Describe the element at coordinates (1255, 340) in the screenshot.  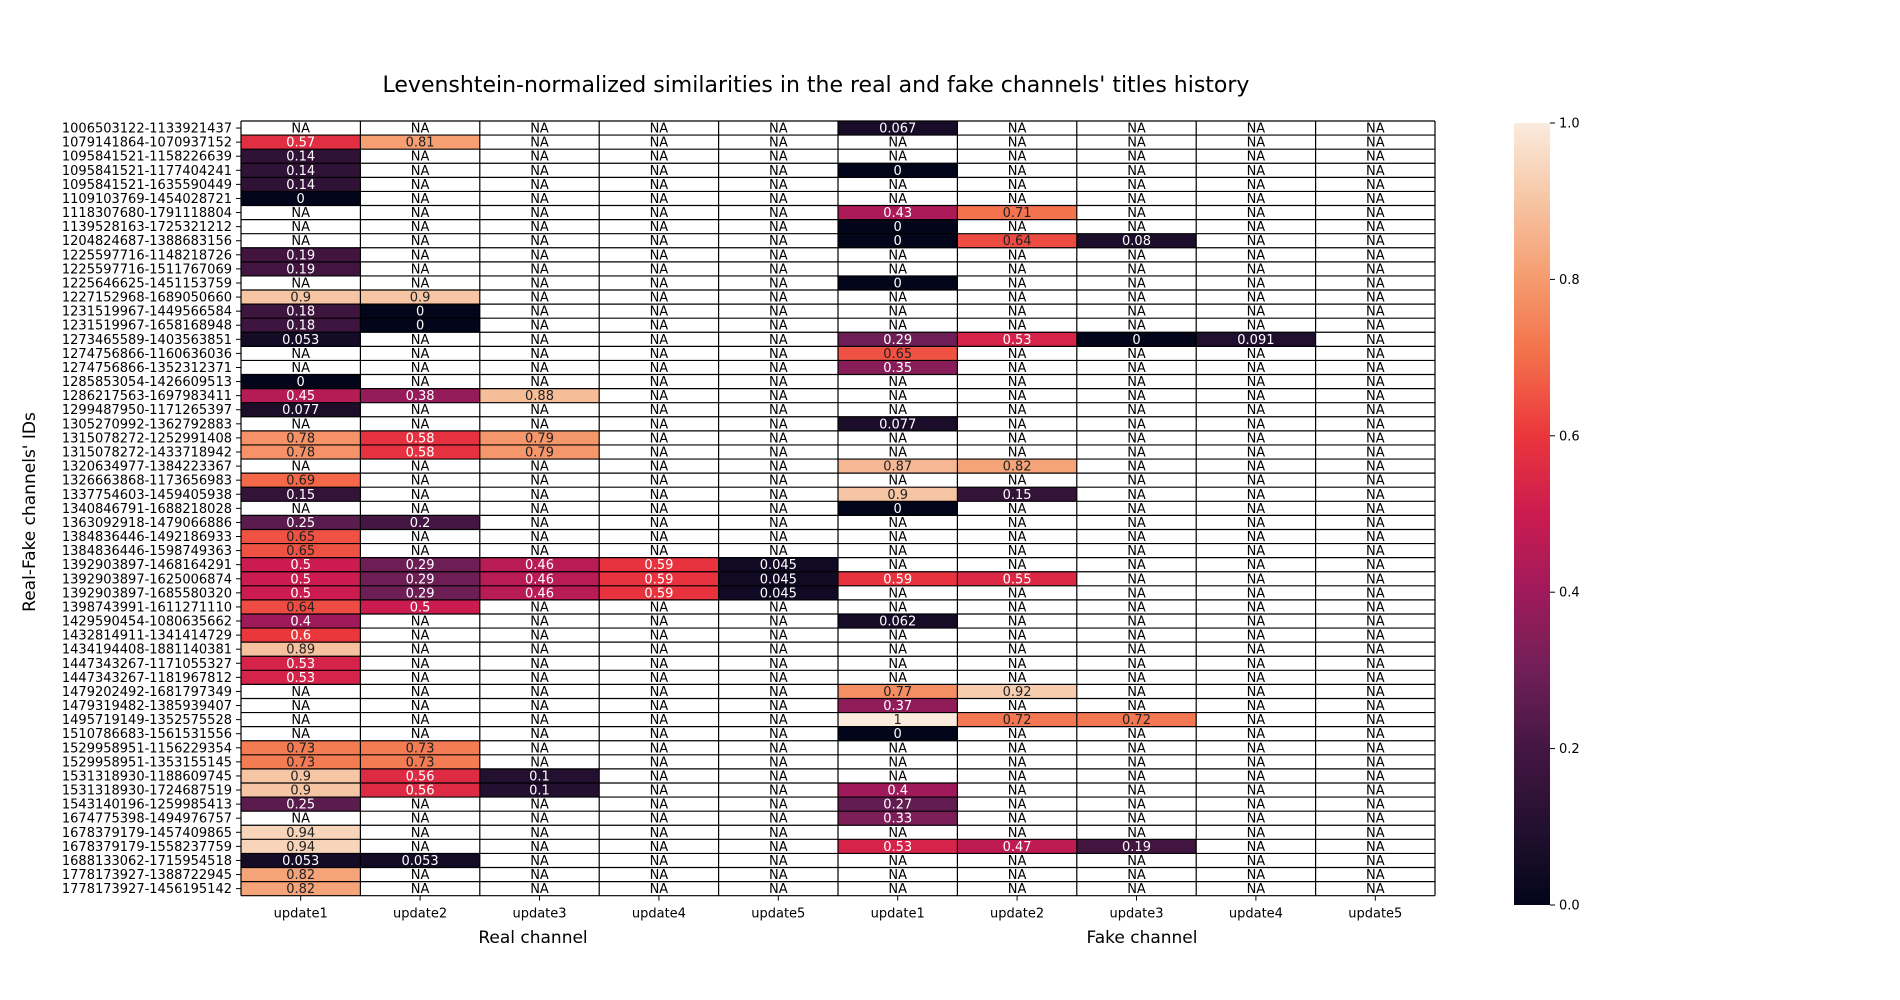
I see `cell-label: 0.091` at that location.